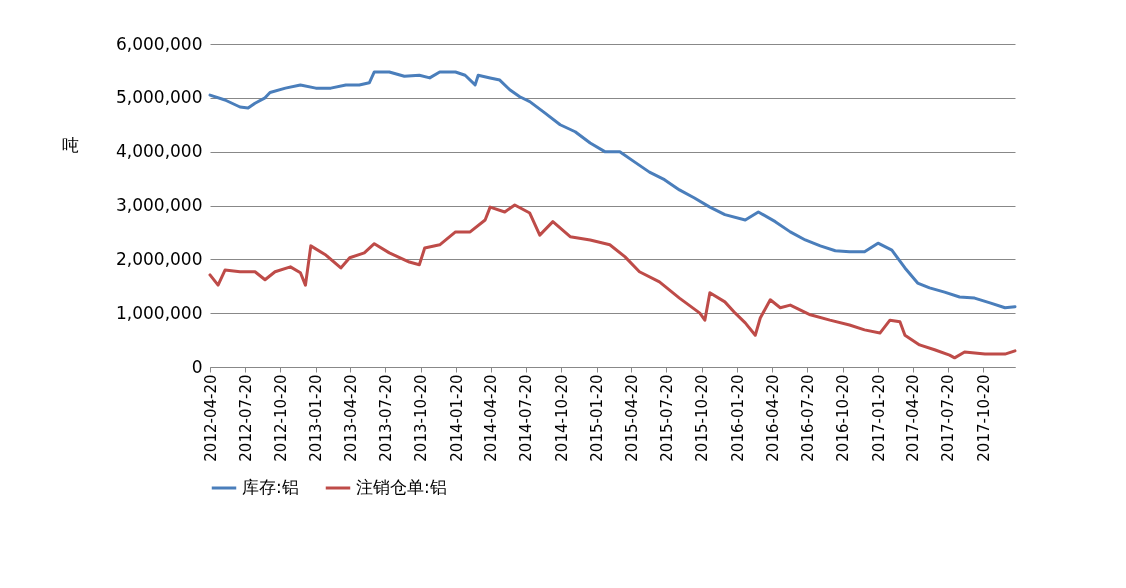  Describe the element at coordinates (159, 43) in the screenshot. I see `y-tick-label: 6,000,000` at that location.